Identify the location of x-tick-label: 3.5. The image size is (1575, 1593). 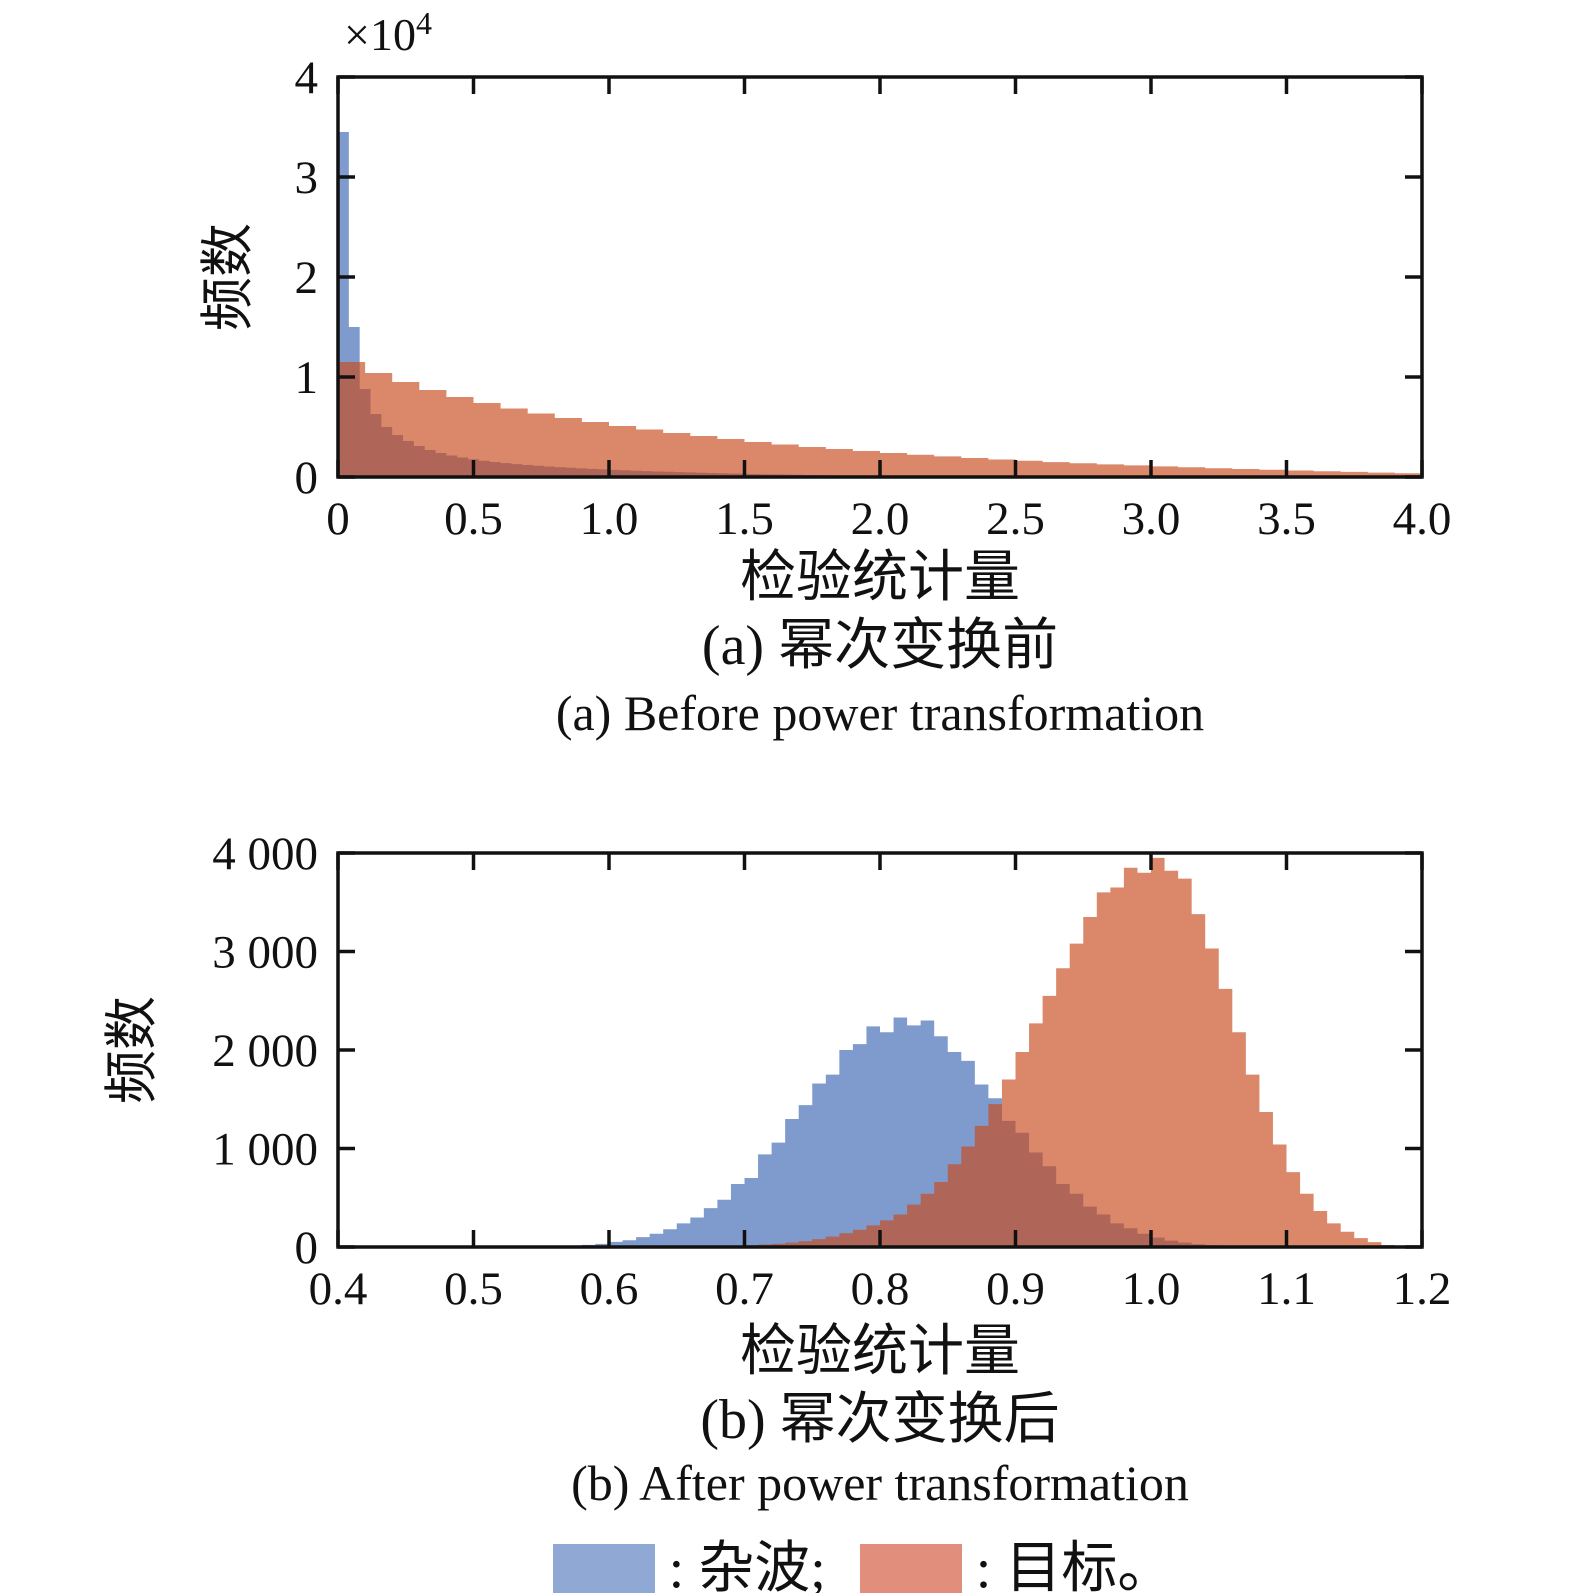
(1286, 519).